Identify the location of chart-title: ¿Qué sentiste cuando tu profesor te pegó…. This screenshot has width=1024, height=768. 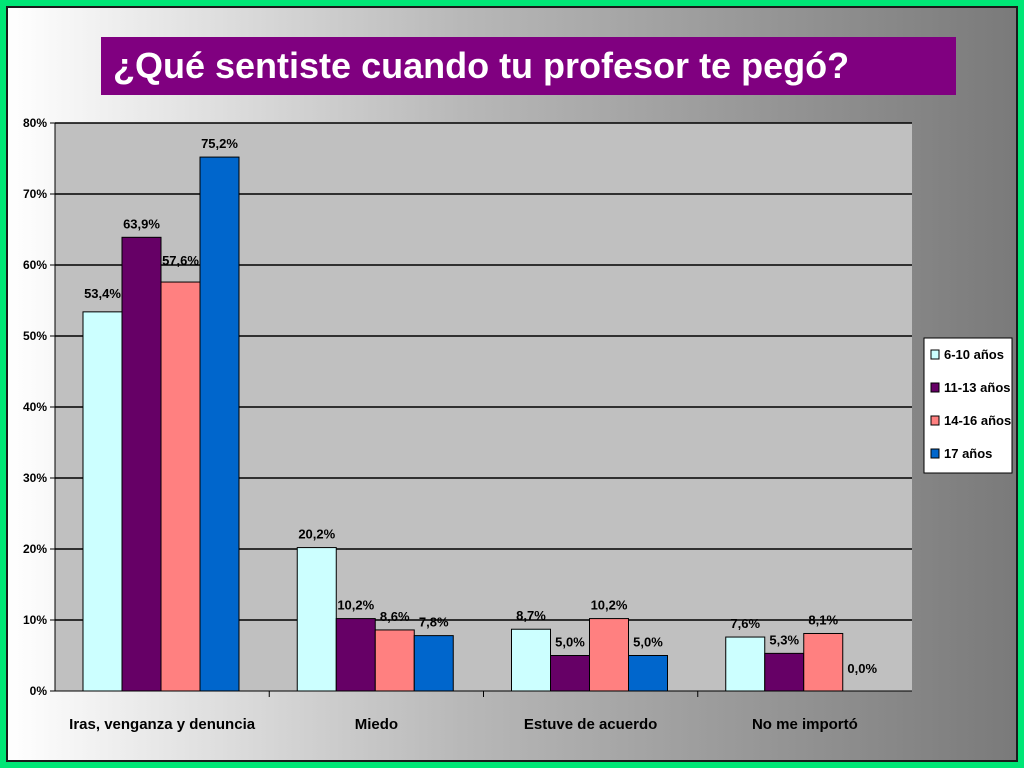
(528, 66).